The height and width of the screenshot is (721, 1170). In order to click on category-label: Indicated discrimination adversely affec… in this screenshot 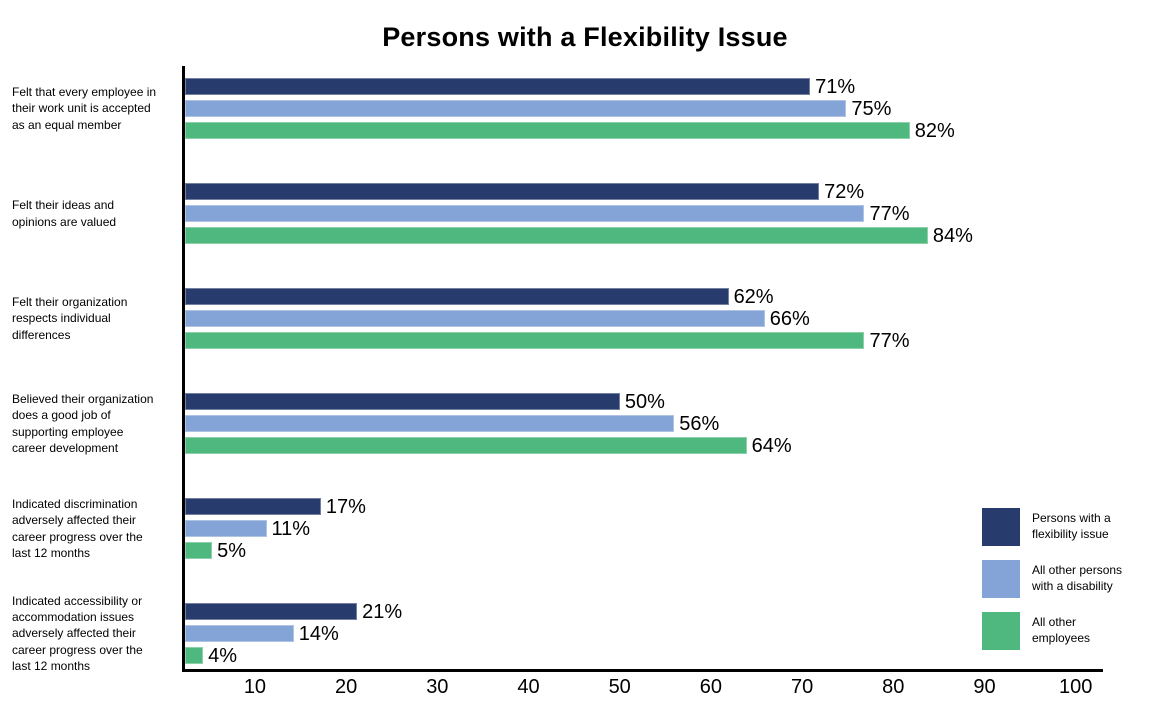, I will do `click(77, 528)`.